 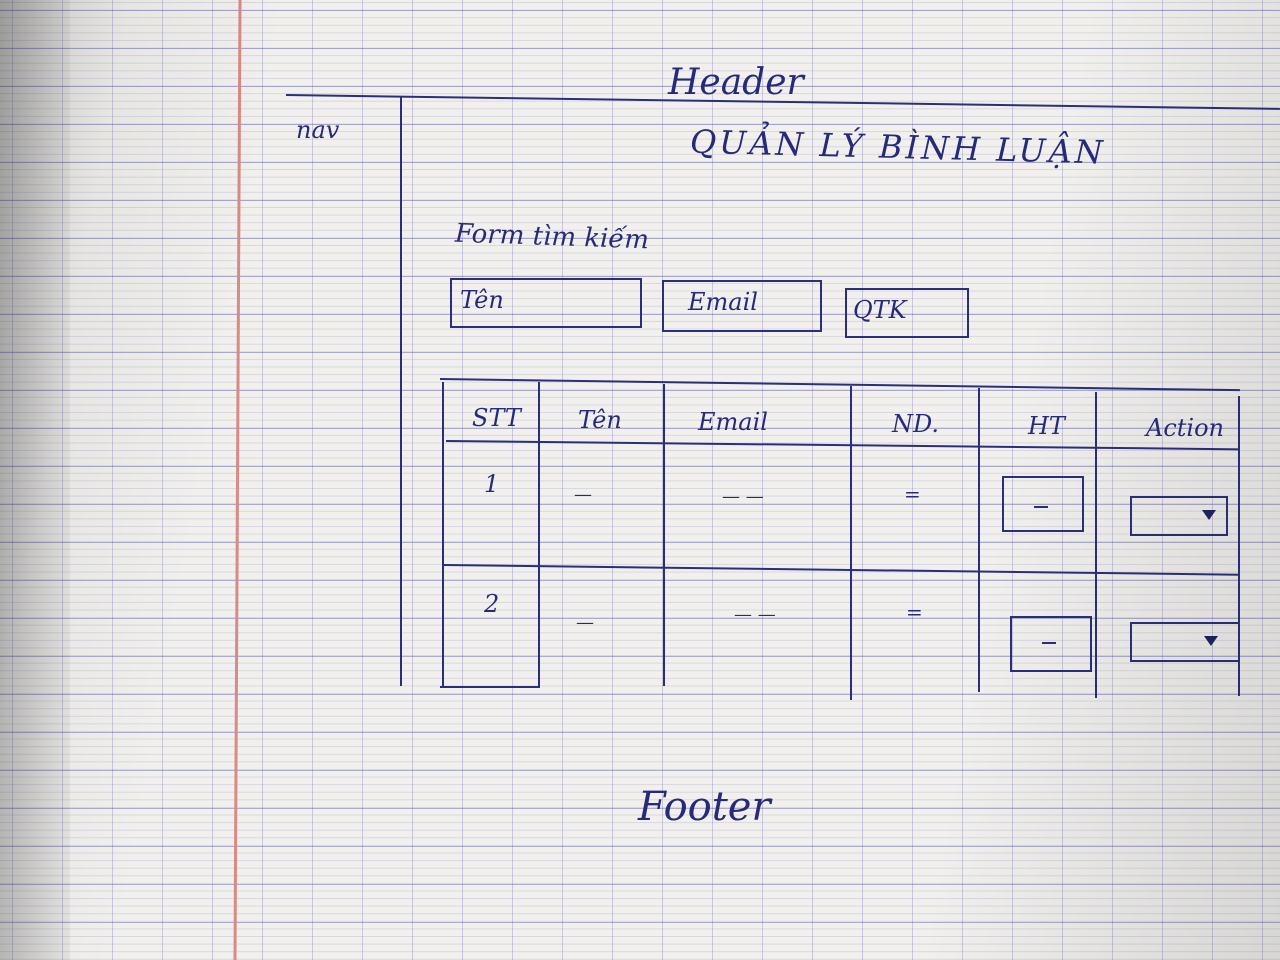 What do you see at coordinates (443, 535) in the screenshot?
I see `table-left-border` at bounding box center [443, 535].